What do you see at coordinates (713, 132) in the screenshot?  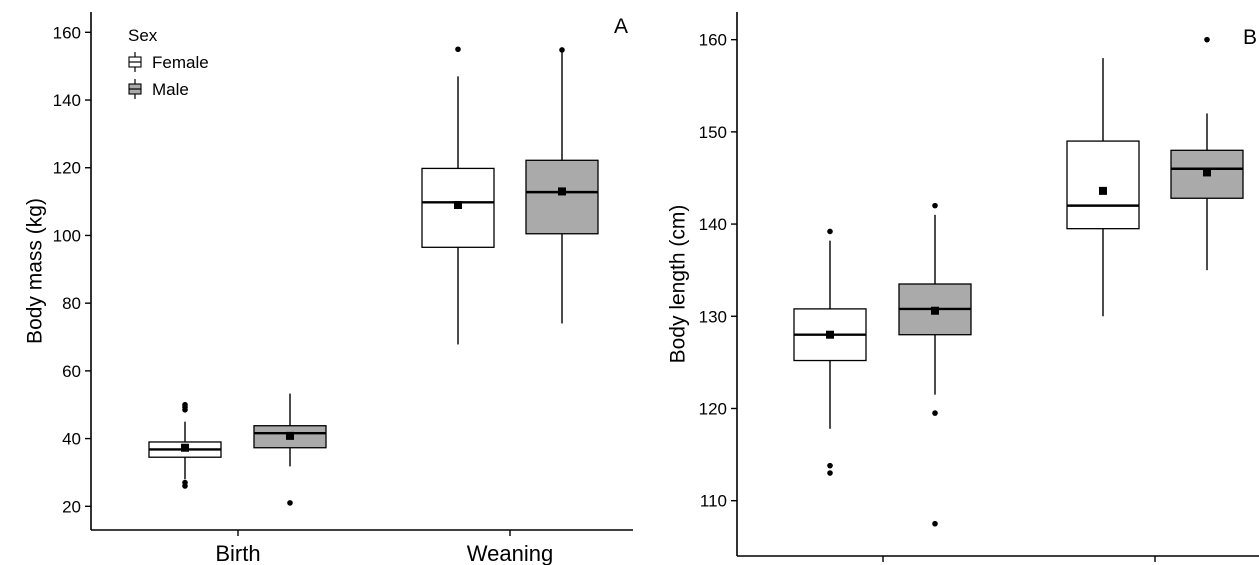 I see `y-tick-label: 150` at bounding box center [713, 132].